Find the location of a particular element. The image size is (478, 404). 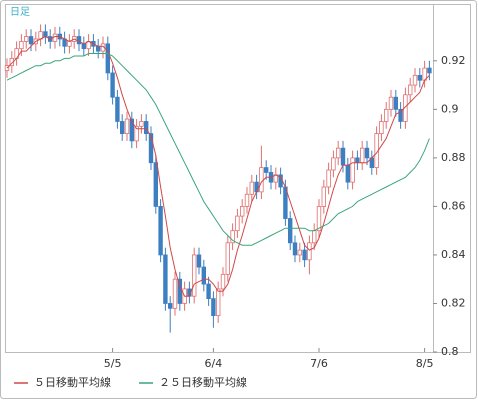

x-tick-label: 6/4 is located at coordinates (214, 363).